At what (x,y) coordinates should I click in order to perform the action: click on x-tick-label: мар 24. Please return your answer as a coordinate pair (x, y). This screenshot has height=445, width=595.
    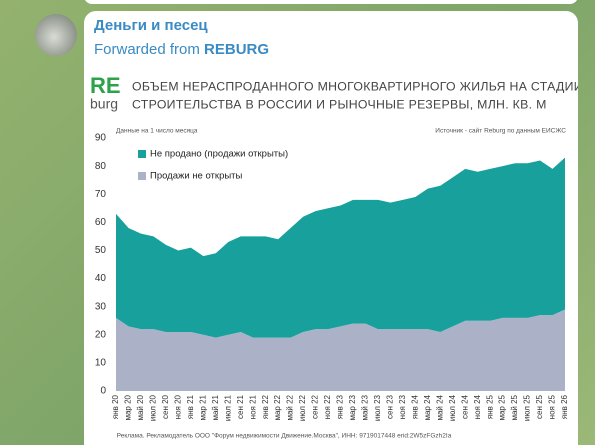
    Looking at the image, I should click on (427, 407).